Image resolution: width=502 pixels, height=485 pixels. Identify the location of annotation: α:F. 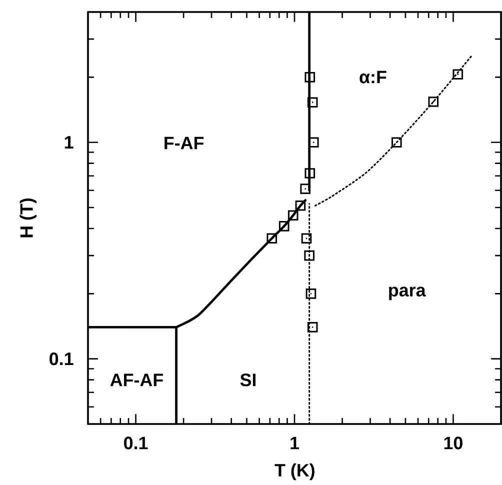
(373, 77).